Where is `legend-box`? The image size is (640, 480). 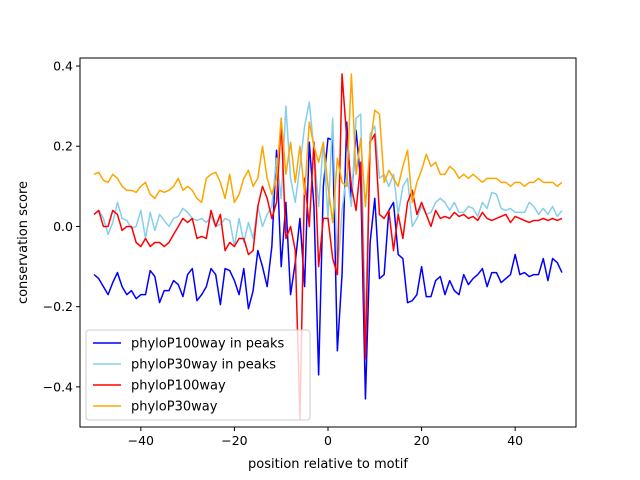
legend-box is located at coordinates (198, 375).